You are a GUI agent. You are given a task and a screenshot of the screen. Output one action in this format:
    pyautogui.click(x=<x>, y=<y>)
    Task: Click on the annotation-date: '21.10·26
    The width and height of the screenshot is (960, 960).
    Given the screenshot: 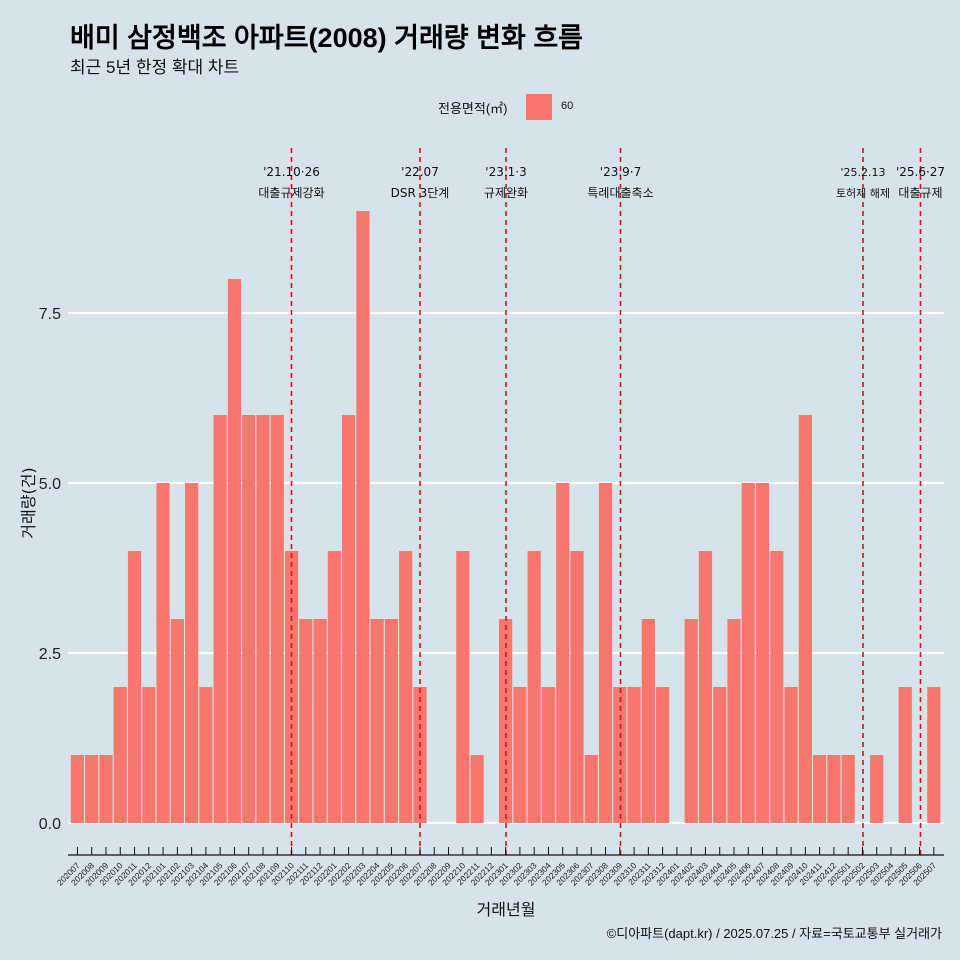 What is the action you would take?
    pyautogui.click(x=291, y=172)
    